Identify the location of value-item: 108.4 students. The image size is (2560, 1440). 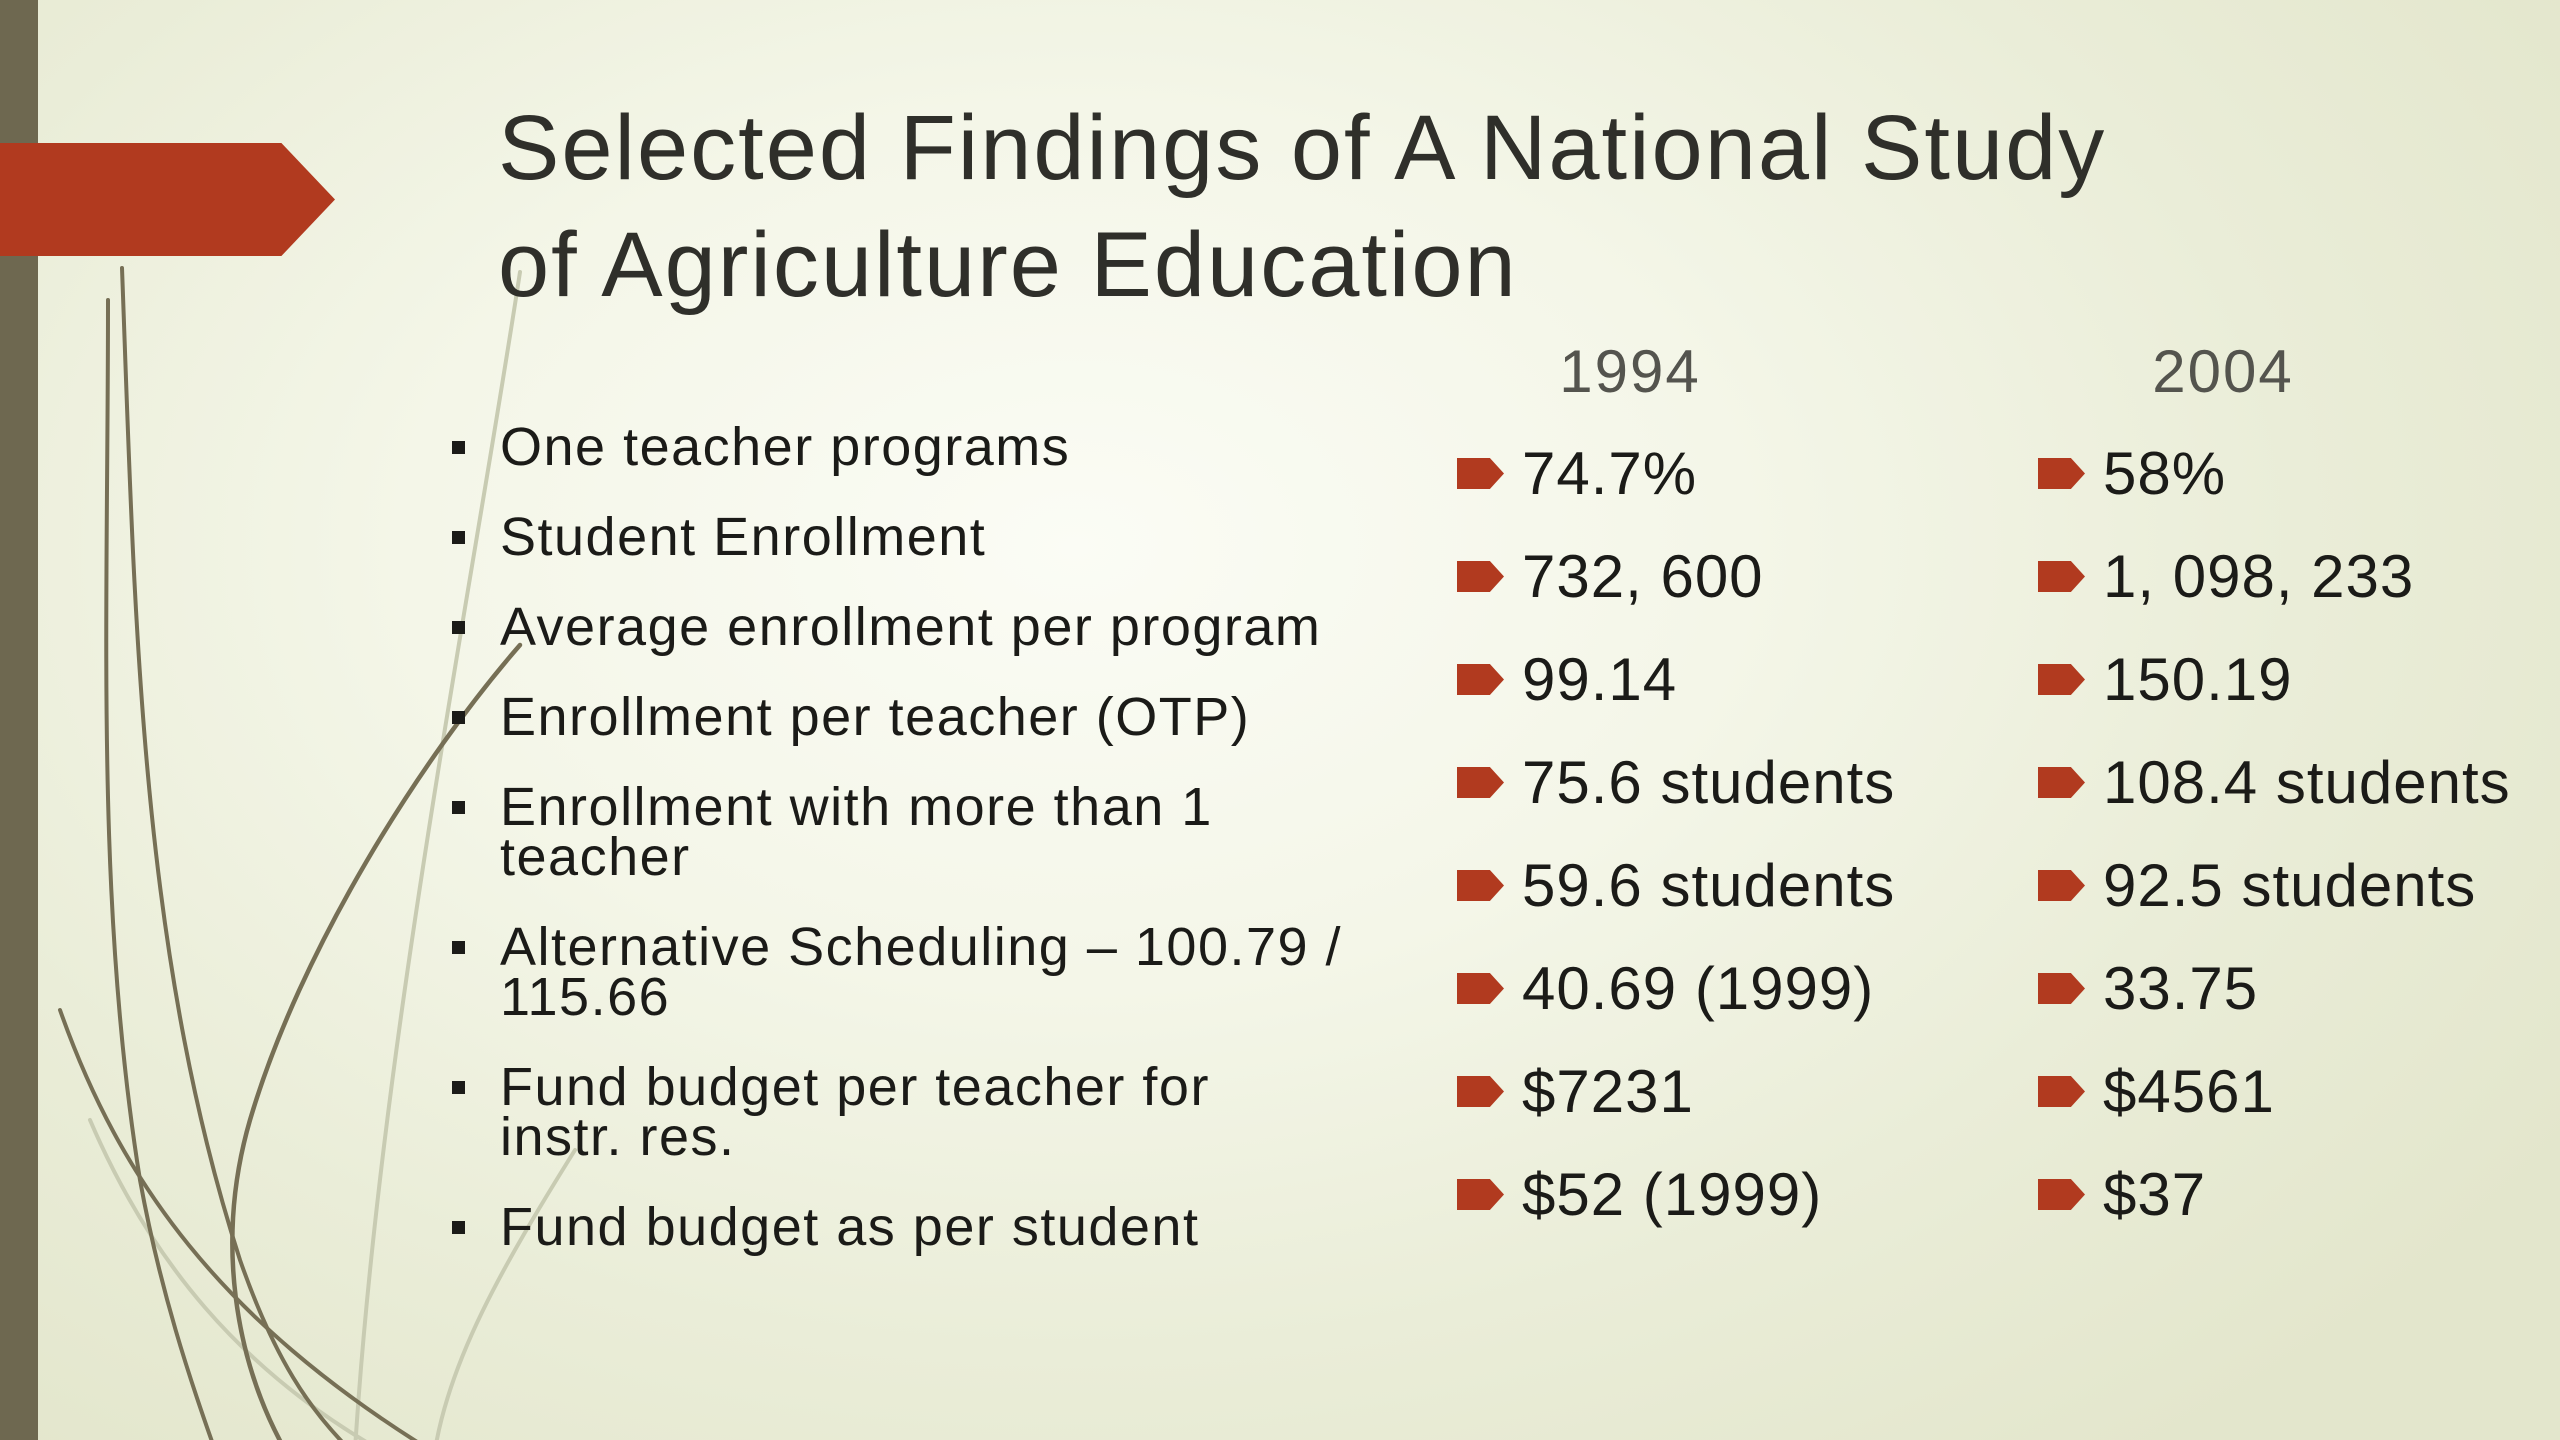
(2274, 782).